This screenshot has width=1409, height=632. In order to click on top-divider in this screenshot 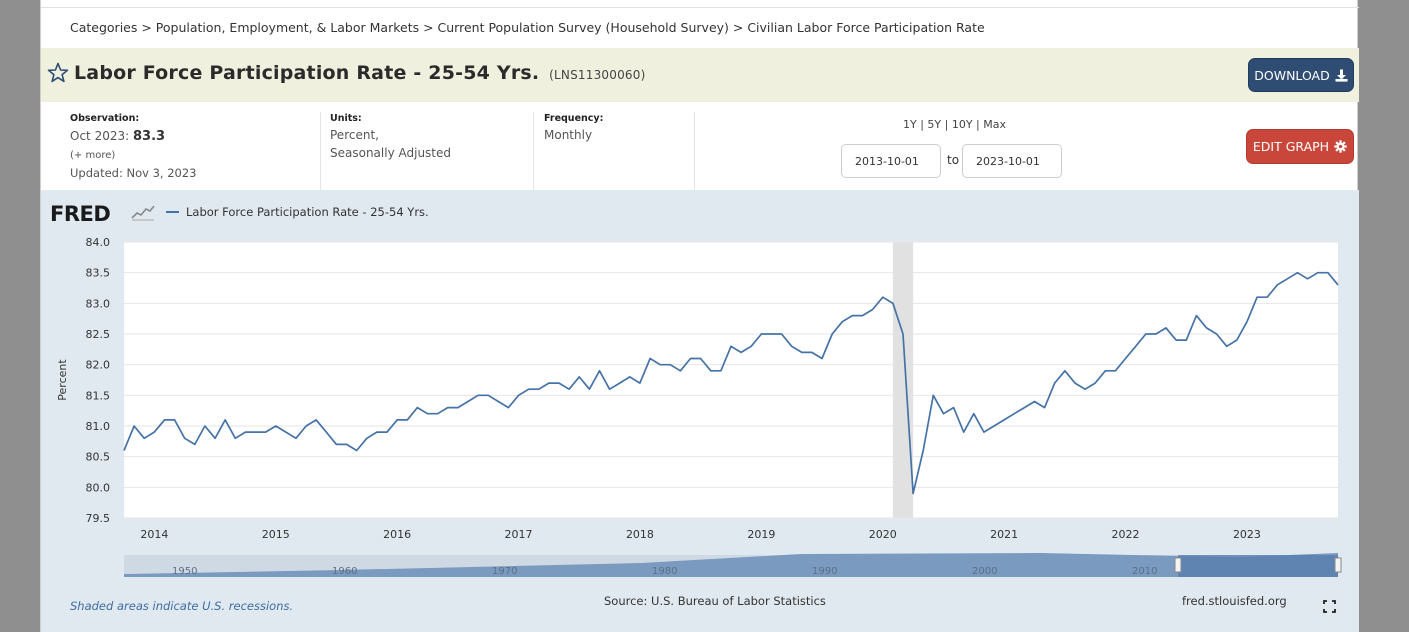, I will do `click(700, 7)`.